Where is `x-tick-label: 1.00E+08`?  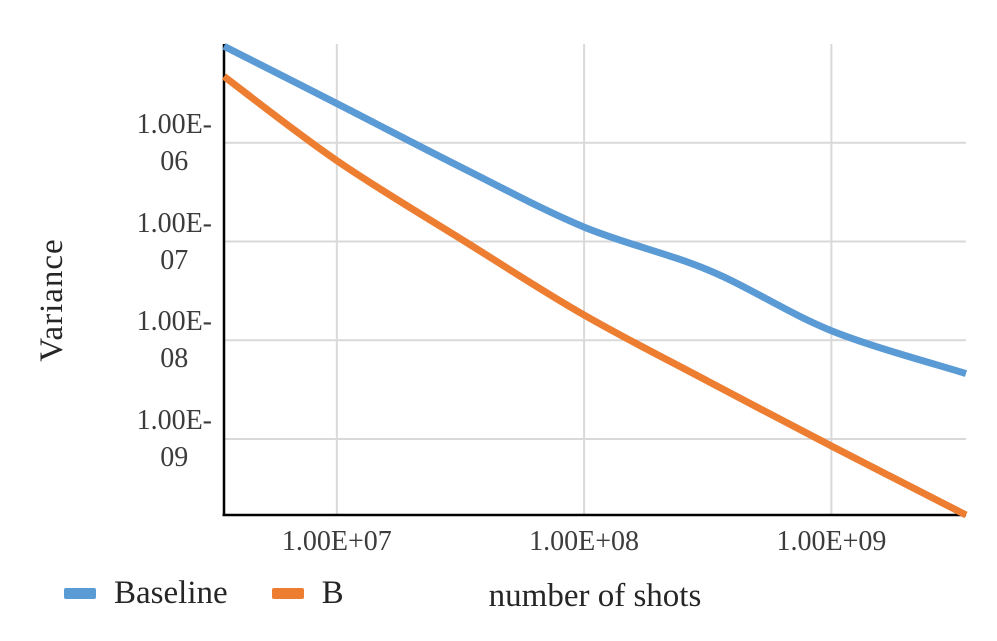
x-tick-label: 1.00E+08 is located at coordinates (584, 541).